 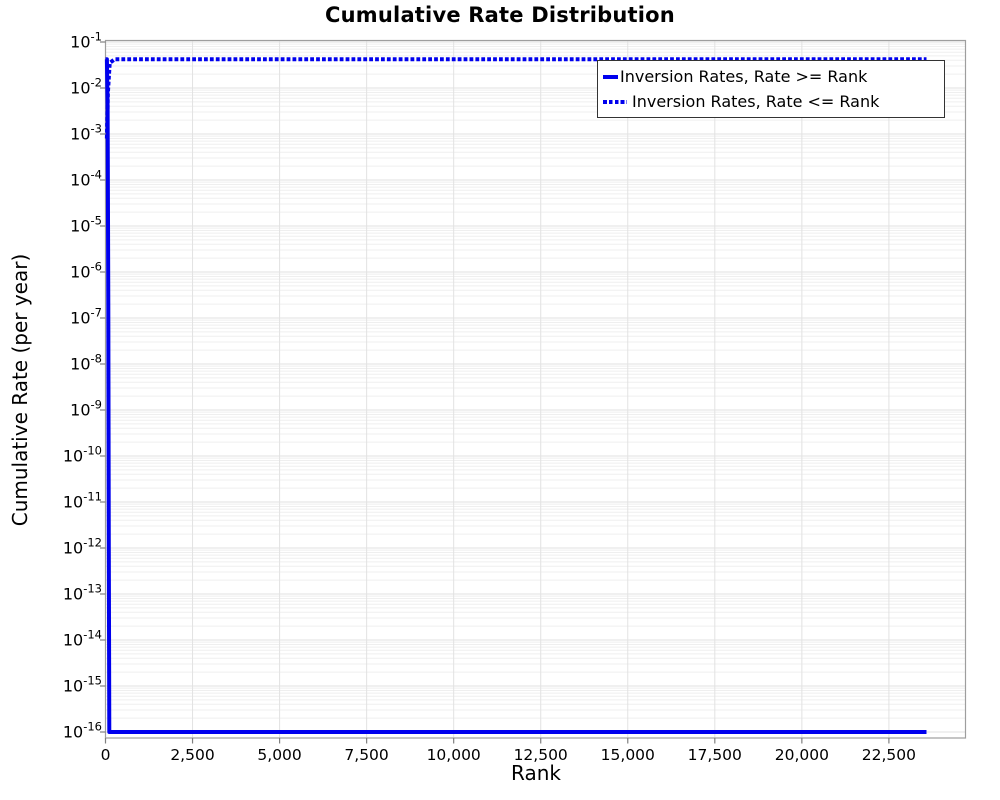 I want to click on y-tick-label: 10⁻⁸, so click(x=86, y=363).